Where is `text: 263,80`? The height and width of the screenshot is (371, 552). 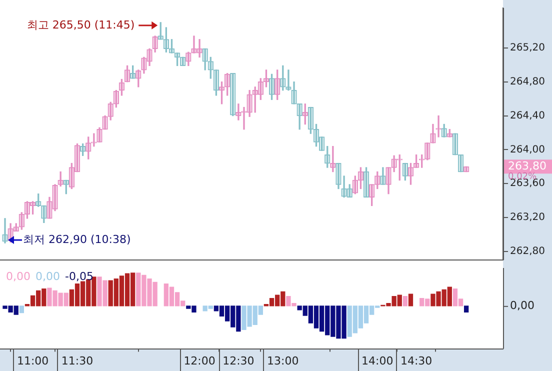
text: 263,80 is located at coordinates (527, 166).